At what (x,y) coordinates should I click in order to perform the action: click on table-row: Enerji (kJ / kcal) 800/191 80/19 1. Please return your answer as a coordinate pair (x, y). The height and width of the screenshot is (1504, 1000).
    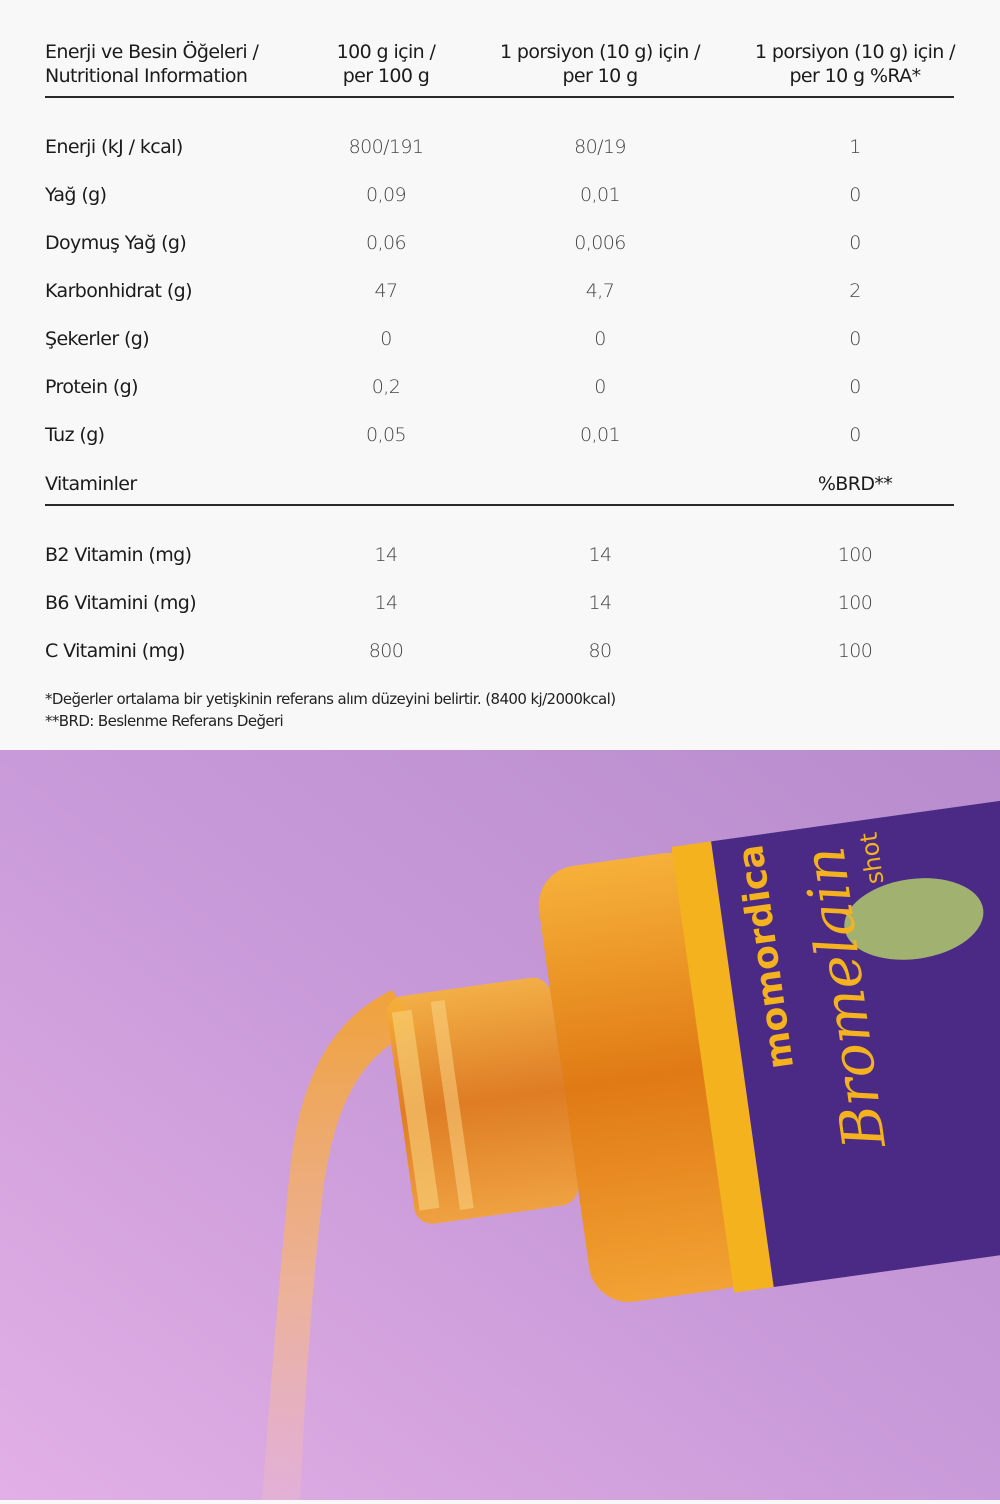
    Looking at the image, I should click on (500, 151).